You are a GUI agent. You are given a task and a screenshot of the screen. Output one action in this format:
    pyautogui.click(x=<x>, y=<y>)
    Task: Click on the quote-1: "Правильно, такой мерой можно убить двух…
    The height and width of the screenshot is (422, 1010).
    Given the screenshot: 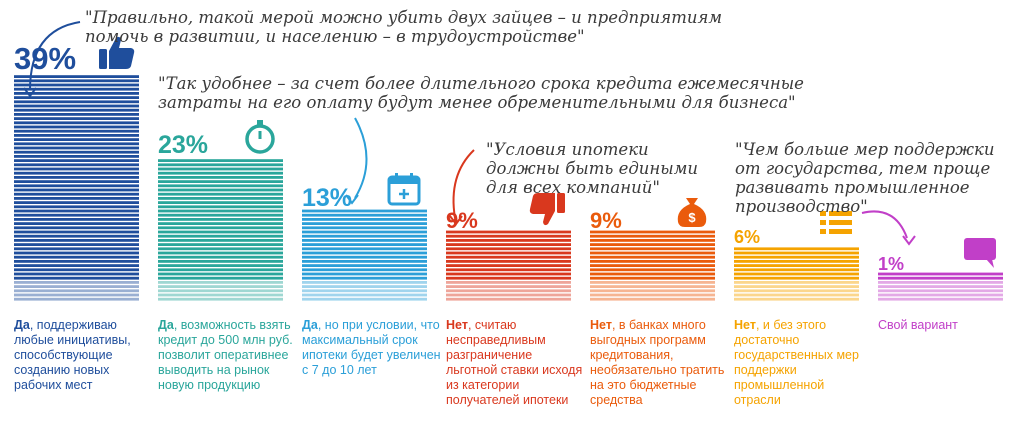 What is the action you would take?
    pyautogui.click(x=404, y=27)
    